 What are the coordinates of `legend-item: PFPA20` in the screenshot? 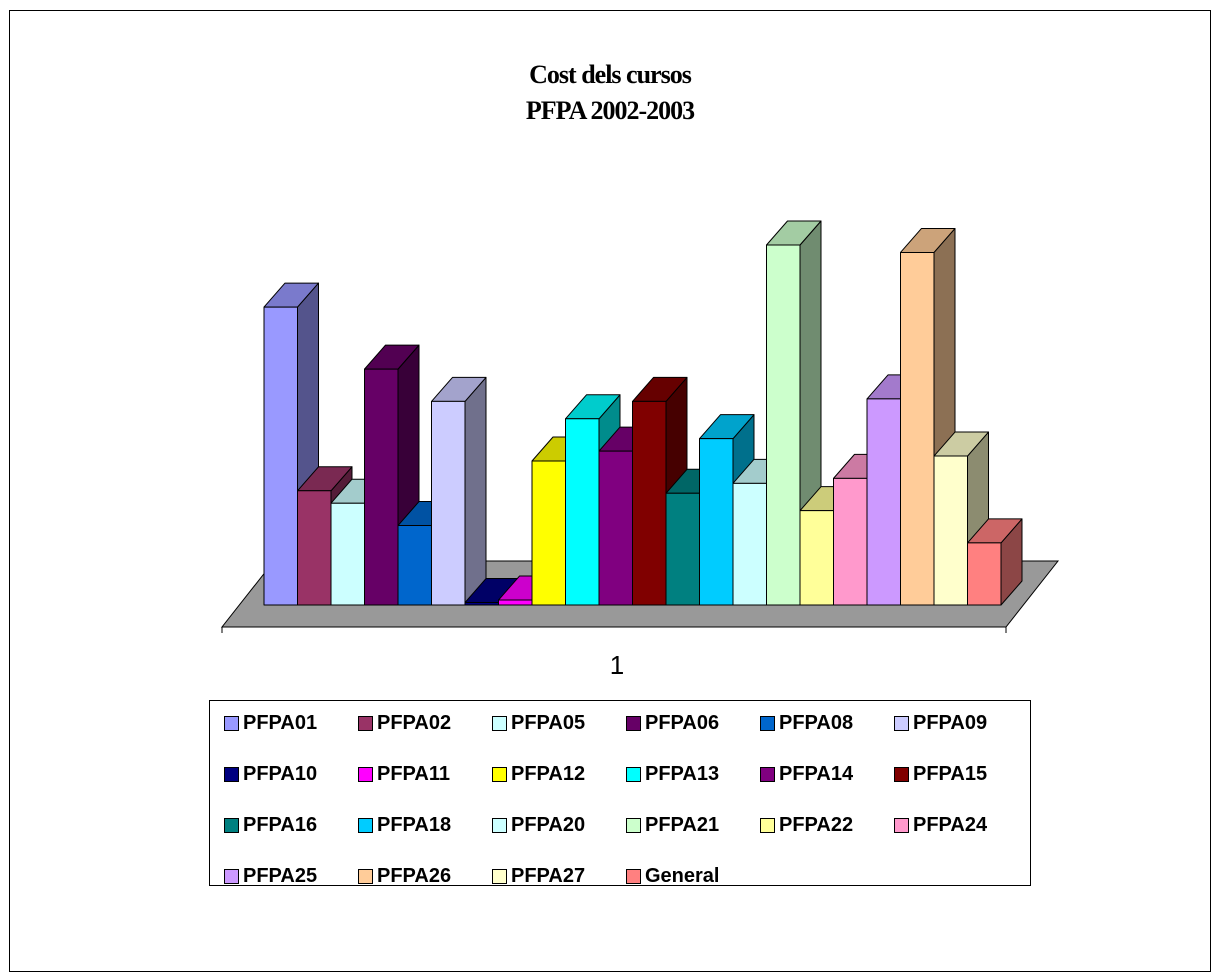 It's located at (538, 825).